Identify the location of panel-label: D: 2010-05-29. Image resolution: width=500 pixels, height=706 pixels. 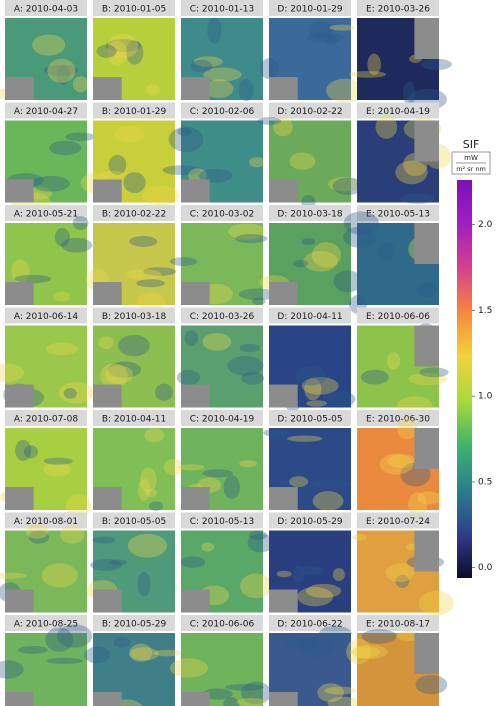
(309, 522).